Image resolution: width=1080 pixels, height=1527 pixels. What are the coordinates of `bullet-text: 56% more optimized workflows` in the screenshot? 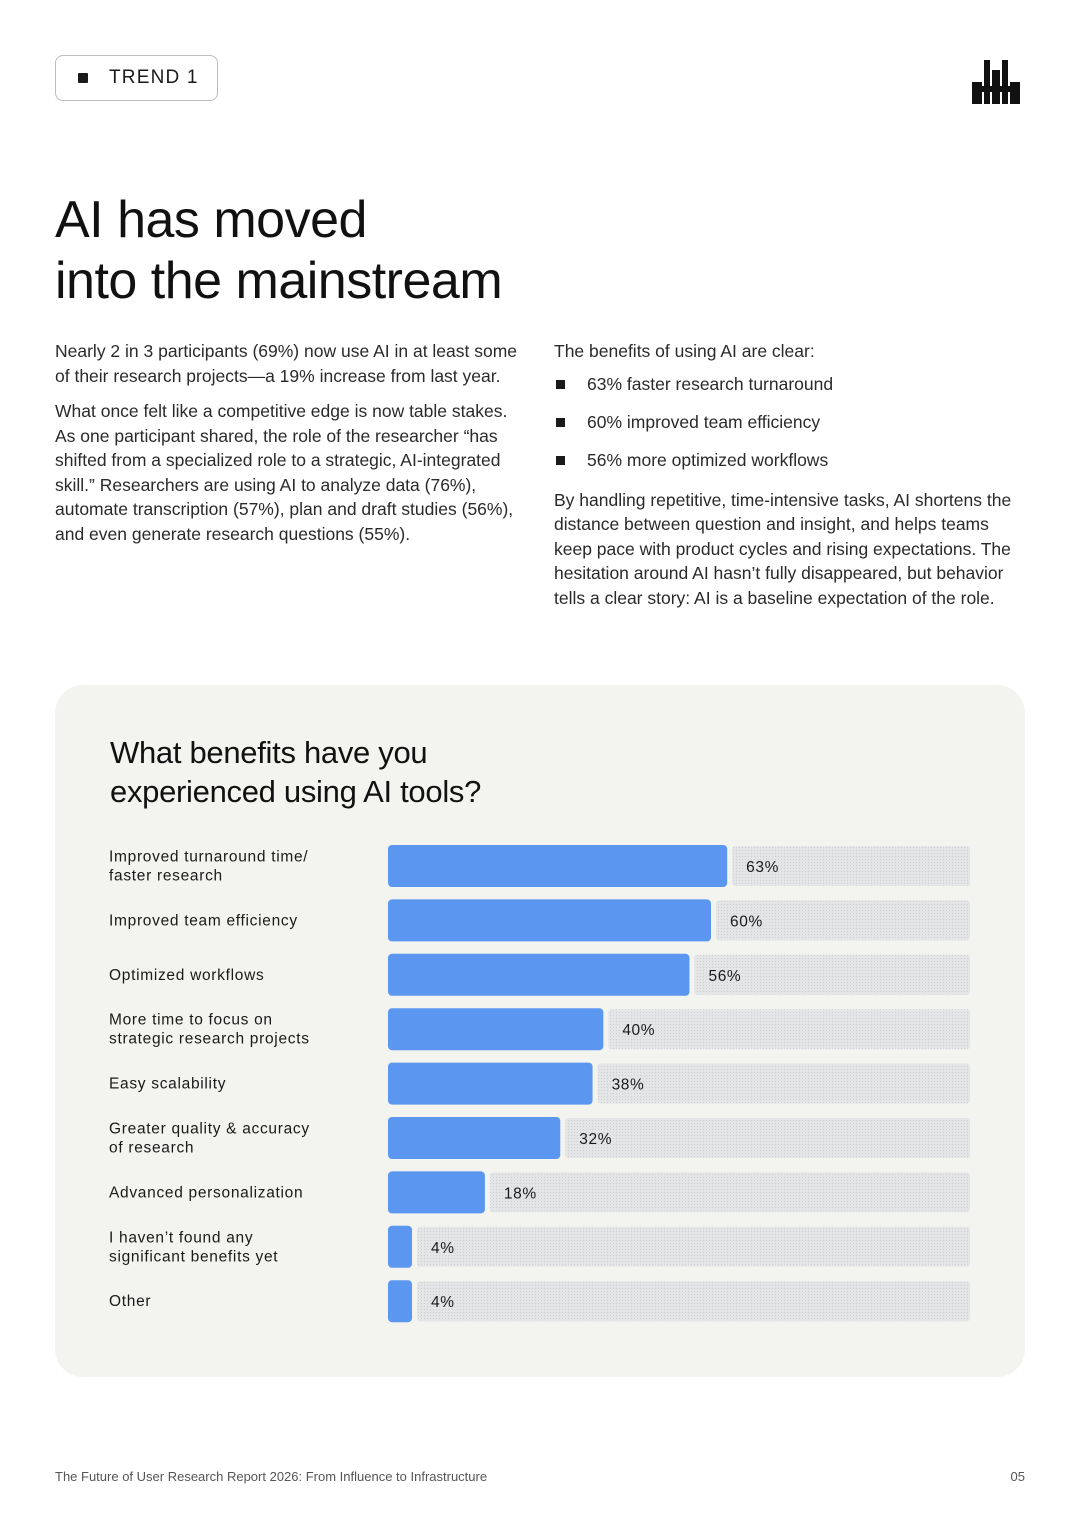 It's located at (708, 460).